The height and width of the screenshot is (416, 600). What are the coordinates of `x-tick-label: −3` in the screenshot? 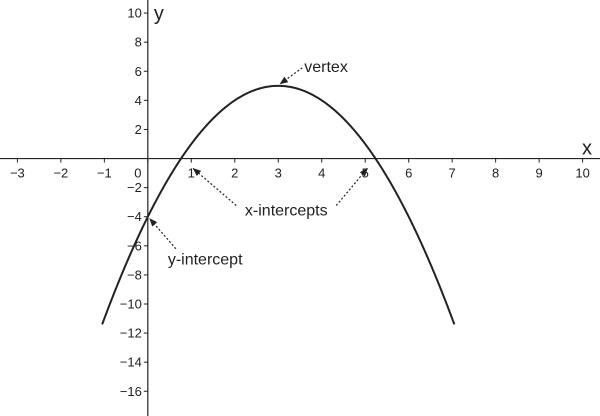 It's located at (17, 173).